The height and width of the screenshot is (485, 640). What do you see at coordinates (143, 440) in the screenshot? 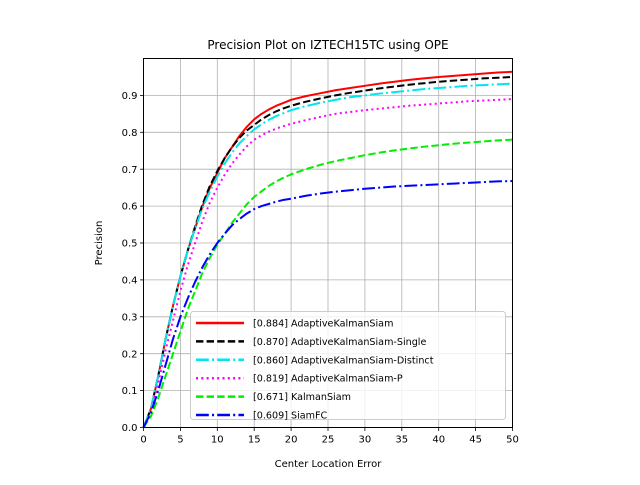
I see `x-tick-label: 0` at bounding box center [143, 440].